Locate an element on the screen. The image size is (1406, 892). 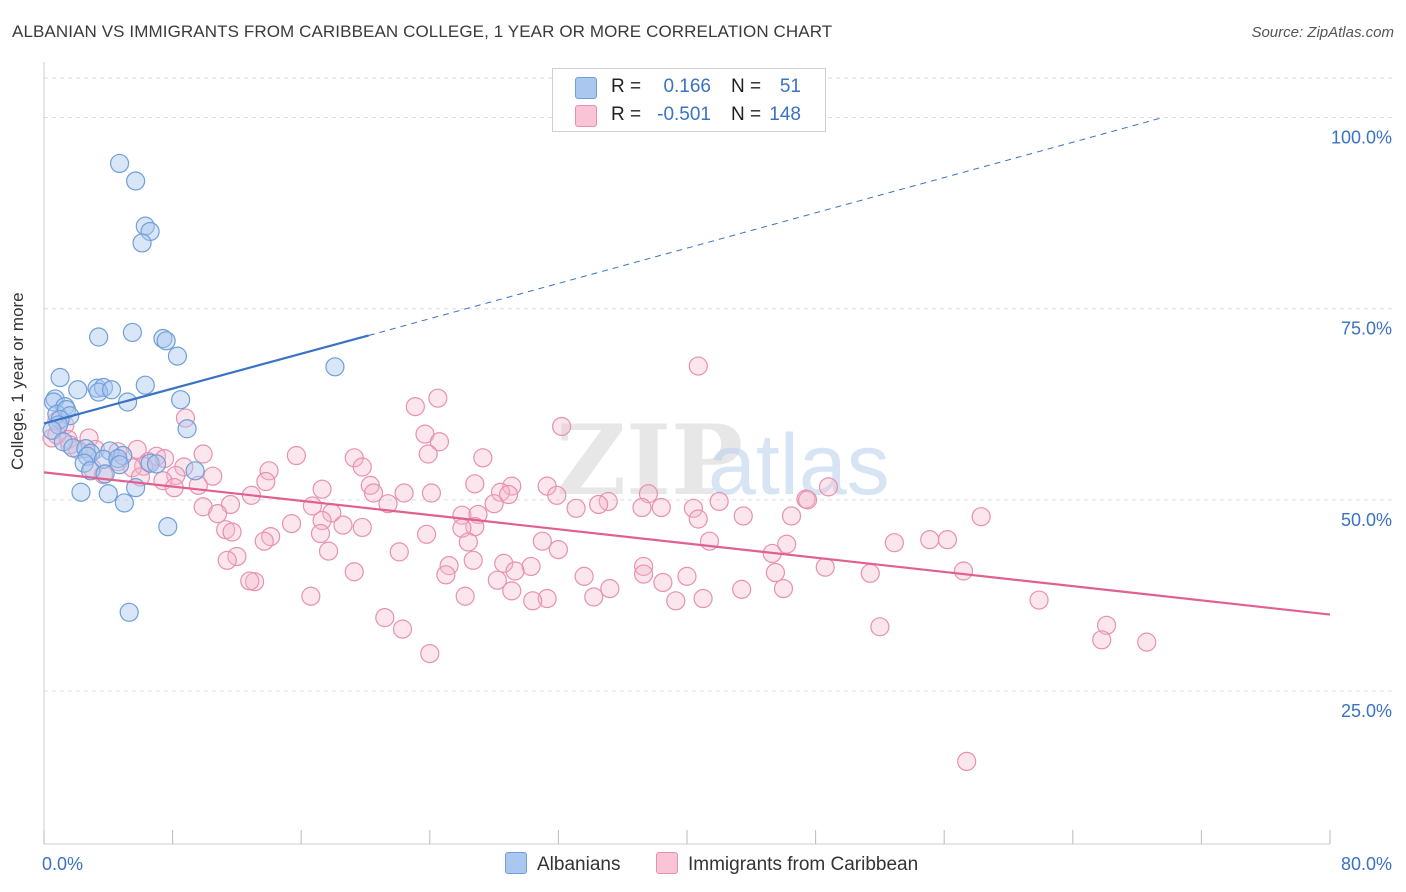
trend-line-caribbean is located at coordinates (687, 543).